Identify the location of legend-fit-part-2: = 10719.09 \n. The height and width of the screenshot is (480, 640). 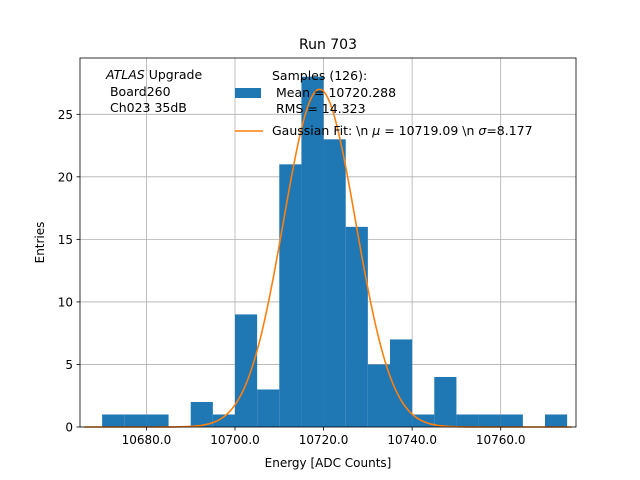
(429, 130).